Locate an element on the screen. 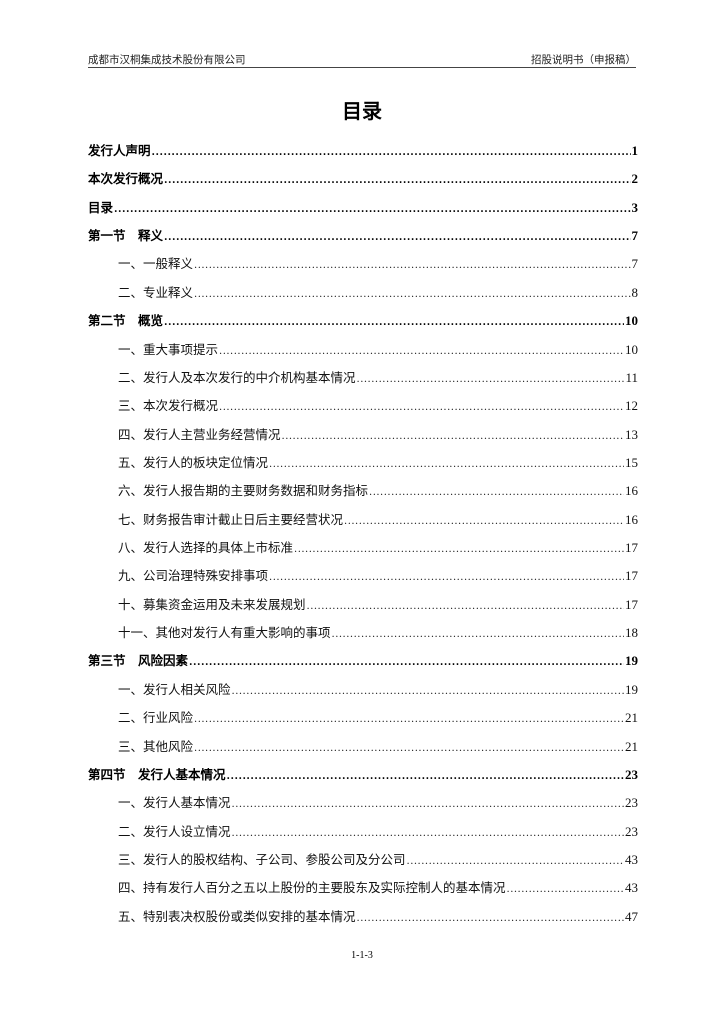 This screenshot has width=724, height=1024. toc-entry: 目录 3 is located at coordinates (363, 208).